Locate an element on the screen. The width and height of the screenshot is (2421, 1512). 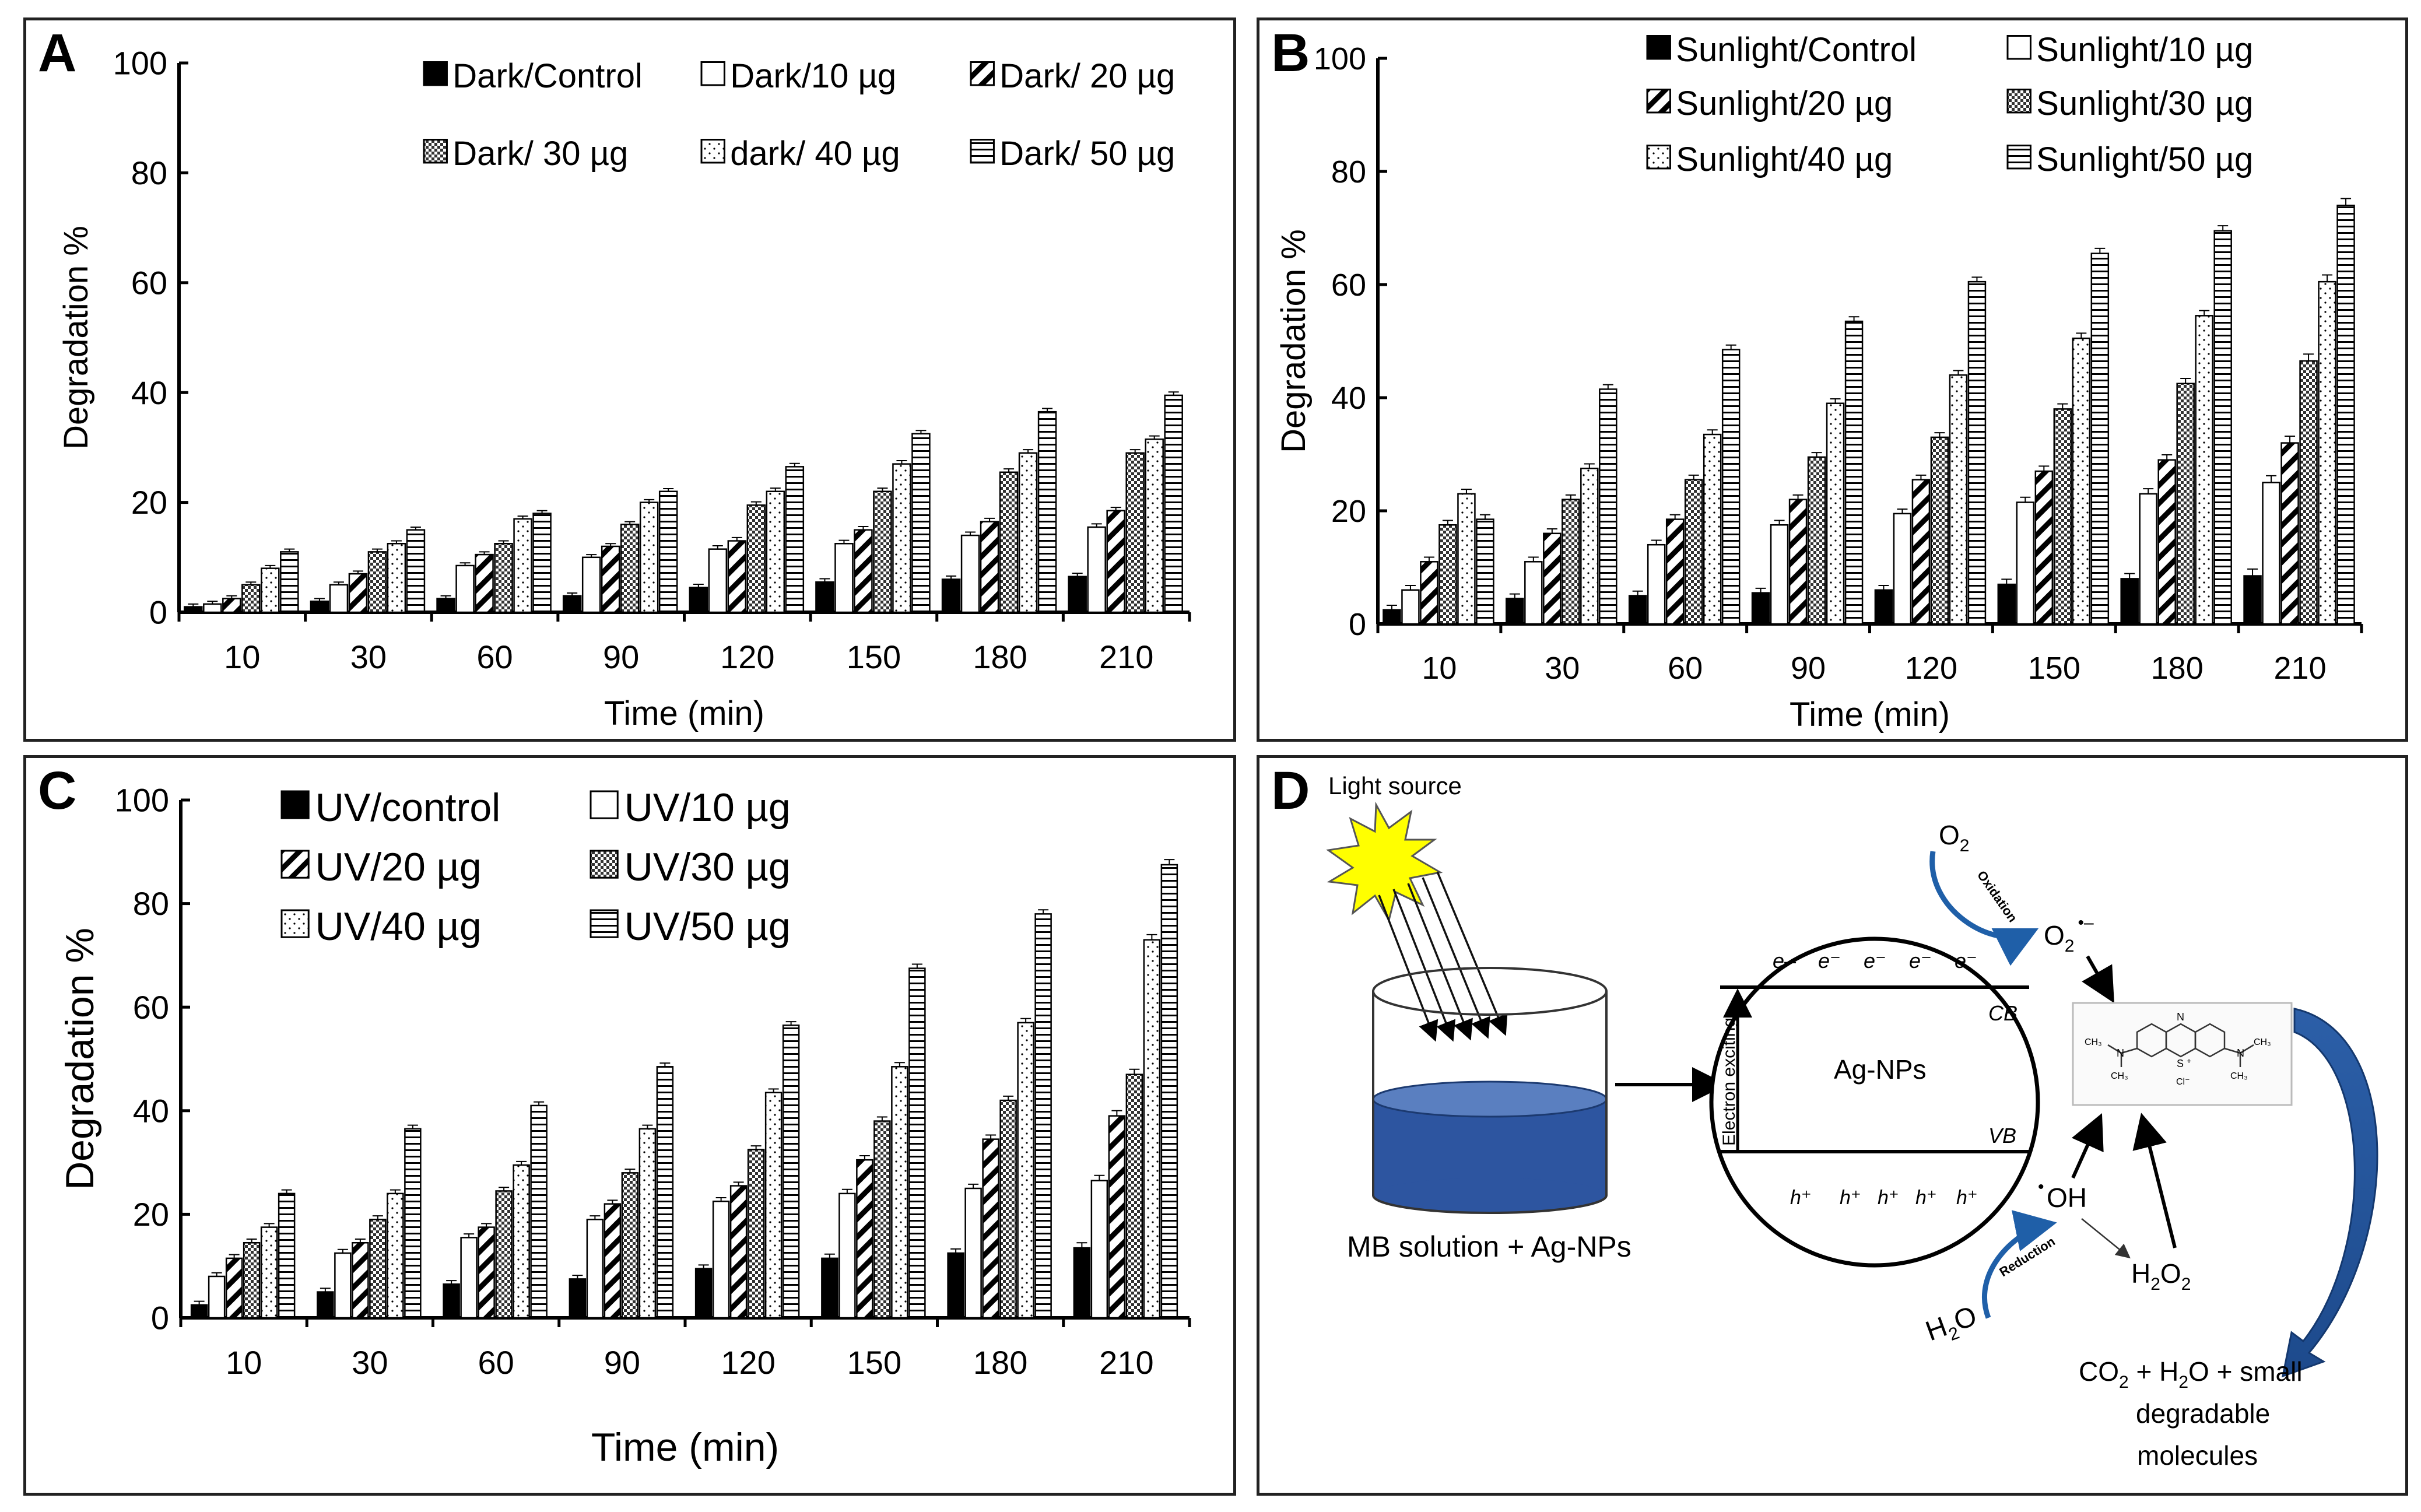
mb-n-left: N is located at coordinates (2120, 1053).